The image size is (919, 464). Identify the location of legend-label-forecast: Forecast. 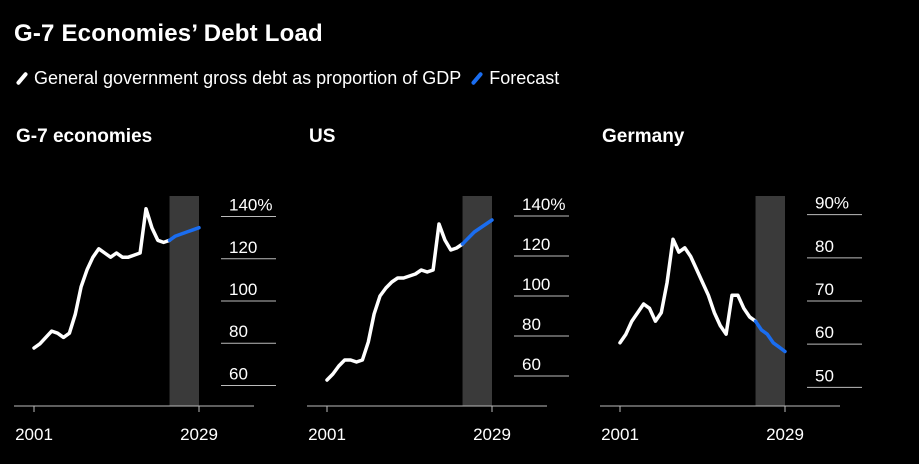
(524, 78).